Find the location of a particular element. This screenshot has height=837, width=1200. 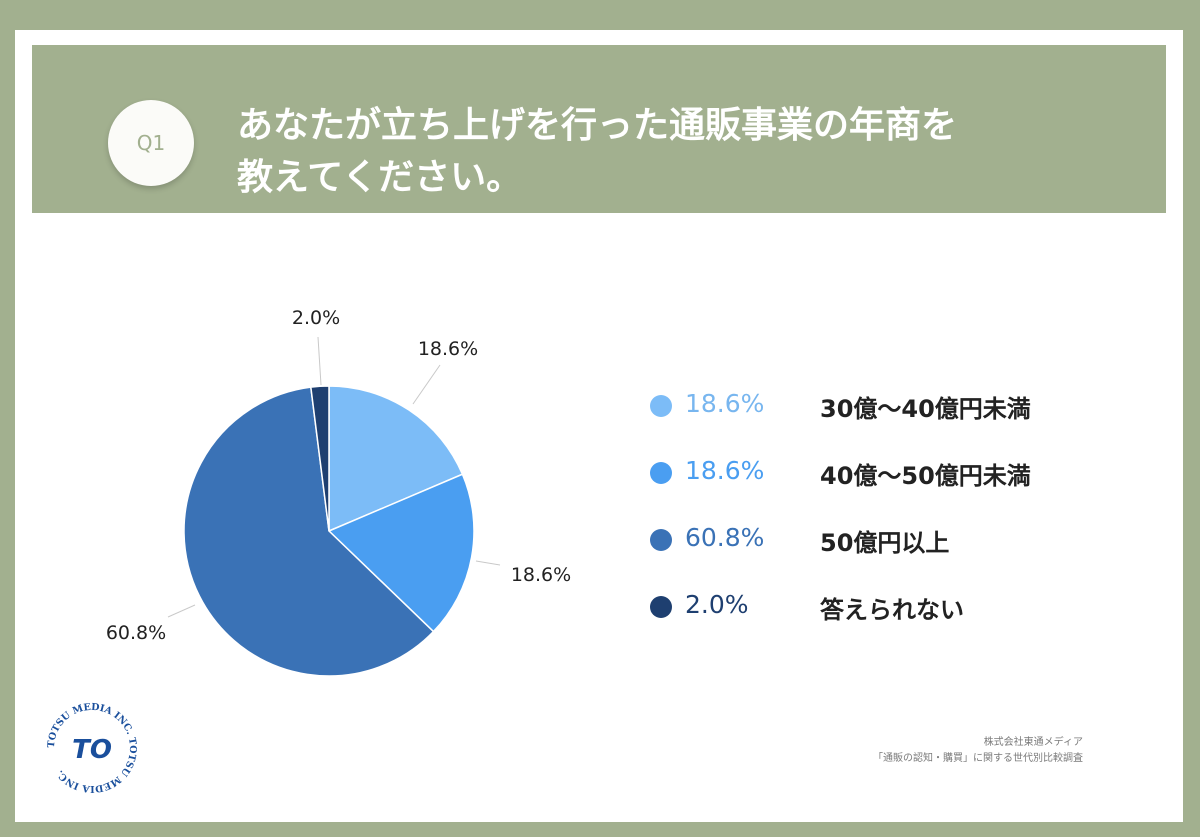

legend-item: 18.6% 30億〜40億円未満 is located at coordinates (880, 405).